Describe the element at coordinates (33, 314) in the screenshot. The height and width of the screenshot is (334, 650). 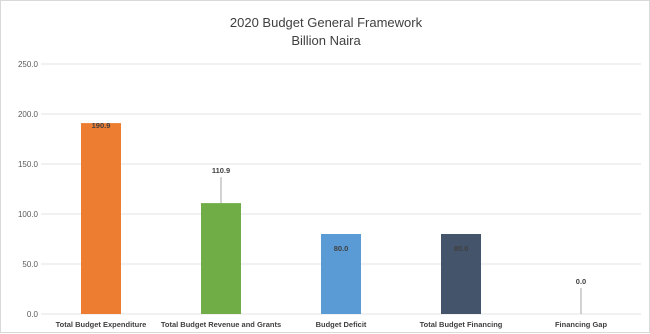
I see `y-tick-label: 0.0` at that location.